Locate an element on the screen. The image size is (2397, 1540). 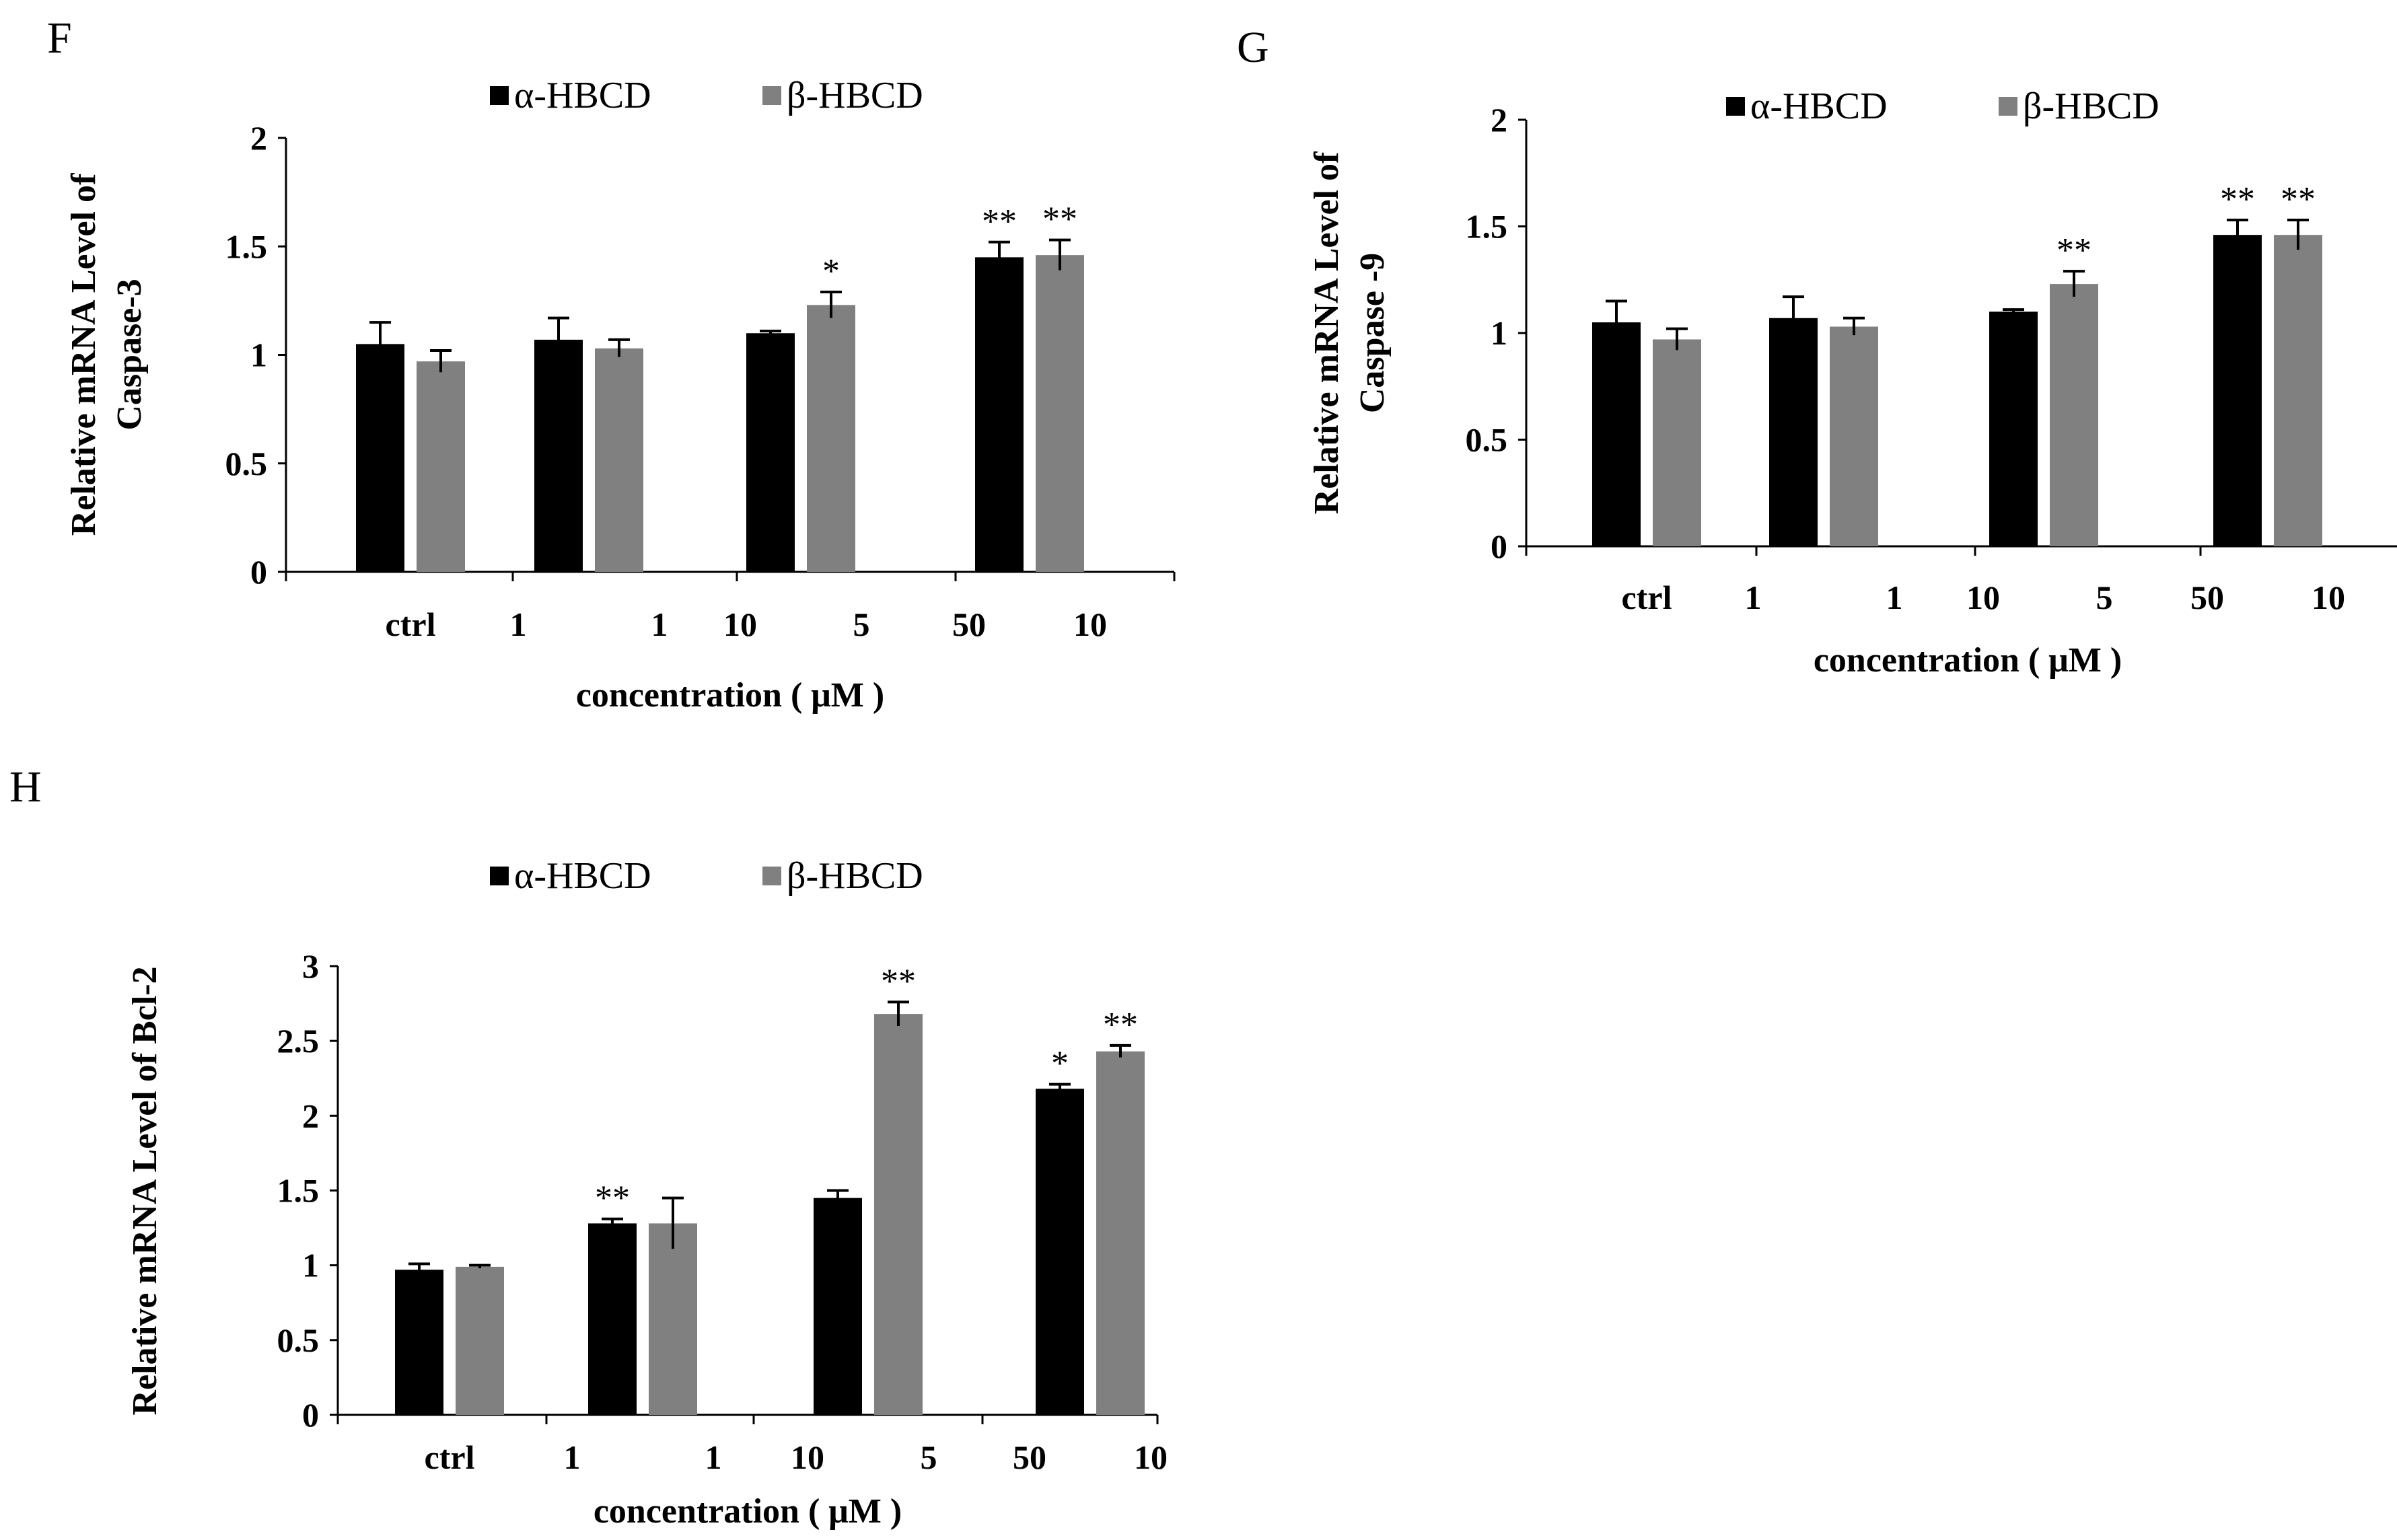
y-axis-title: Relative mRNA Level of Bcl-2 is located at coordinates (145, 1190).